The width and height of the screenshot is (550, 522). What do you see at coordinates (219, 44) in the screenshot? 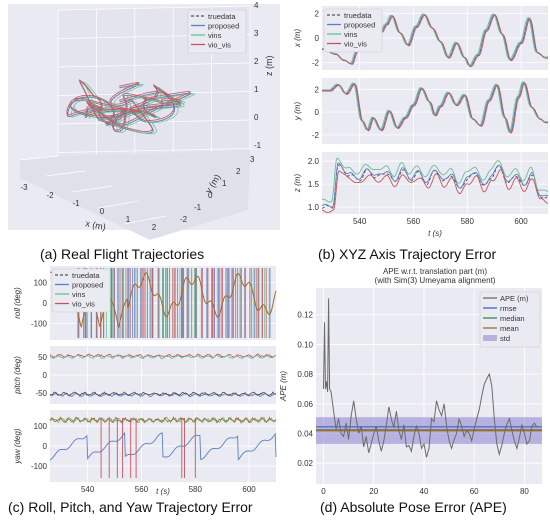
I see `panel-a-legend-label: vio_vis` at bounding box center [219, 44].